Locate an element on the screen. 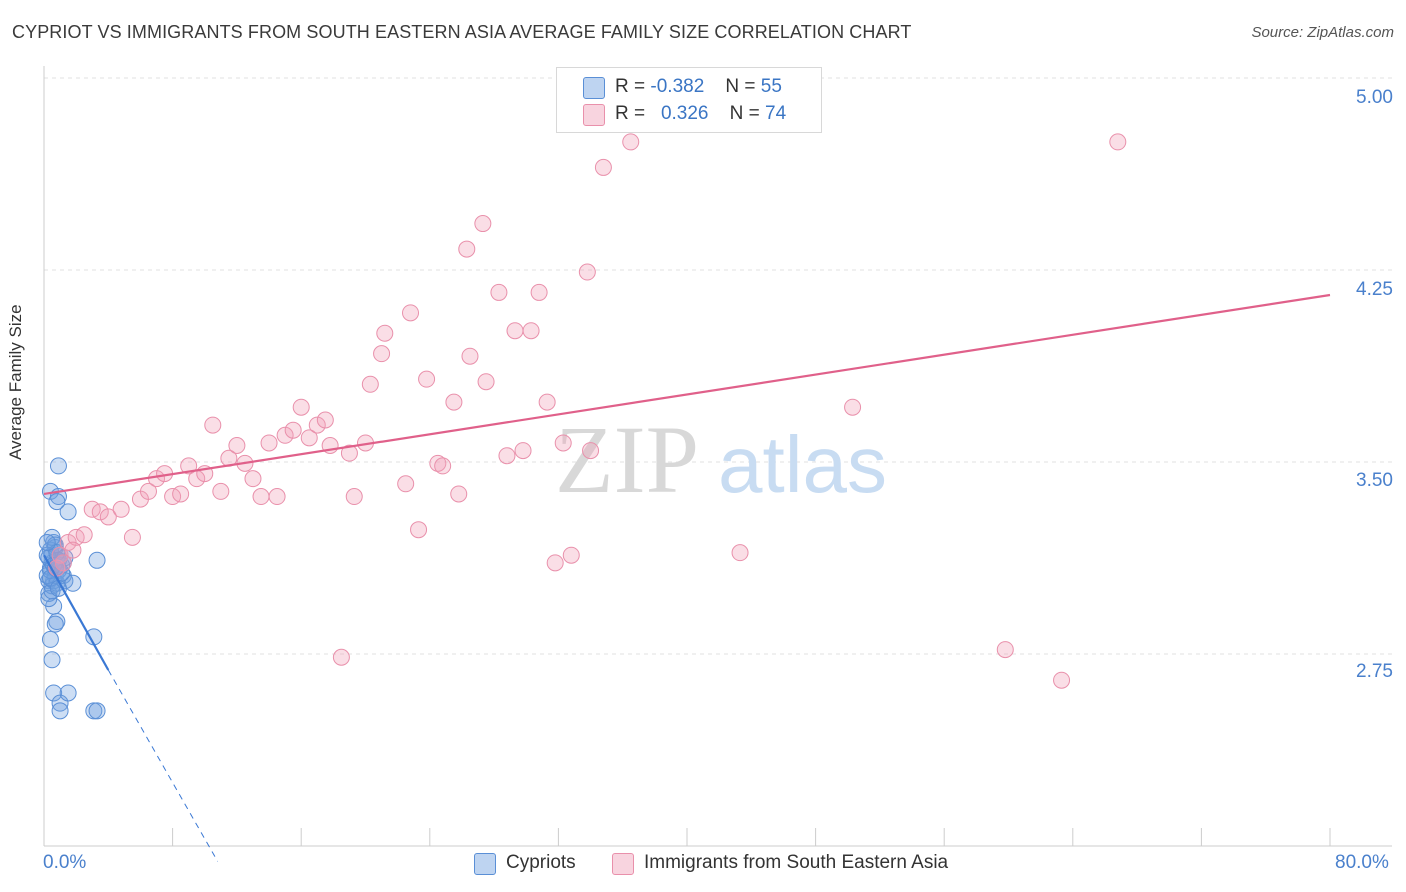  bottom-legend-swatch-immigrants is located at coordinates (623, 864).